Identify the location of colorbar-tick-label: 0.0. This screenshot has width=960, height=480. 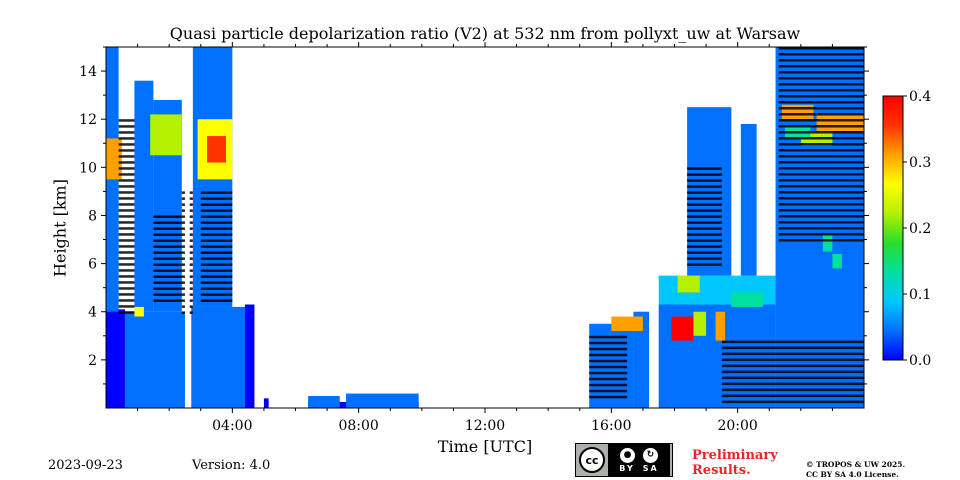
(920, 361).